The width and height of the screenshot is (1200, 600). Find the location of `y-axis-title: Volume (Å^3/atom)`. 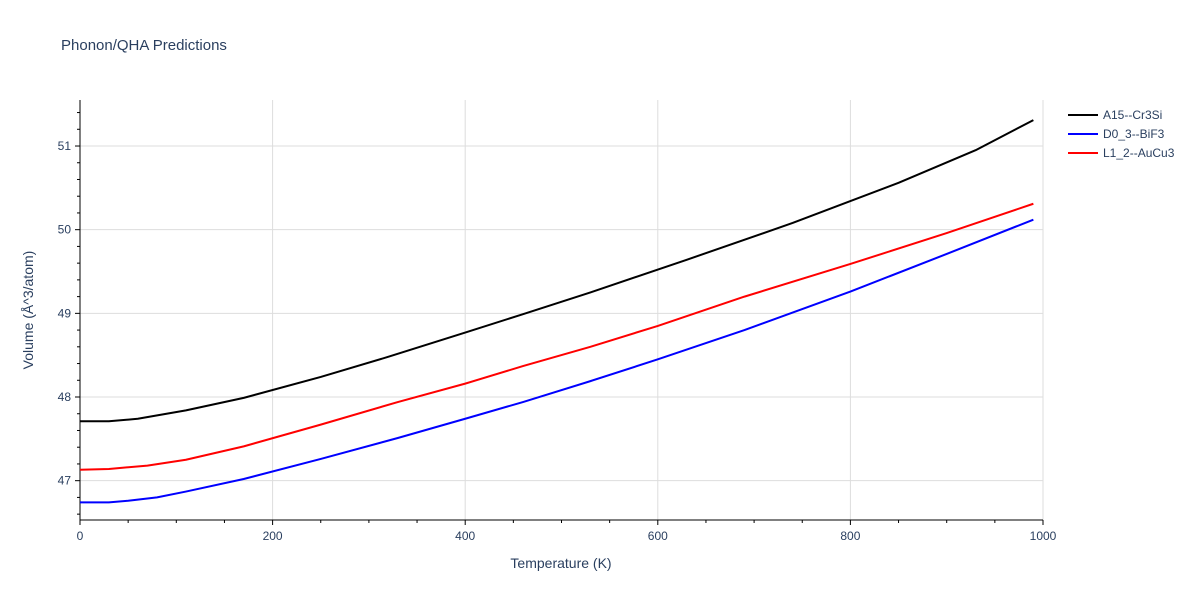

y-axis-title: Volume (Å^3/atom) is located at coordinates (28, 310).